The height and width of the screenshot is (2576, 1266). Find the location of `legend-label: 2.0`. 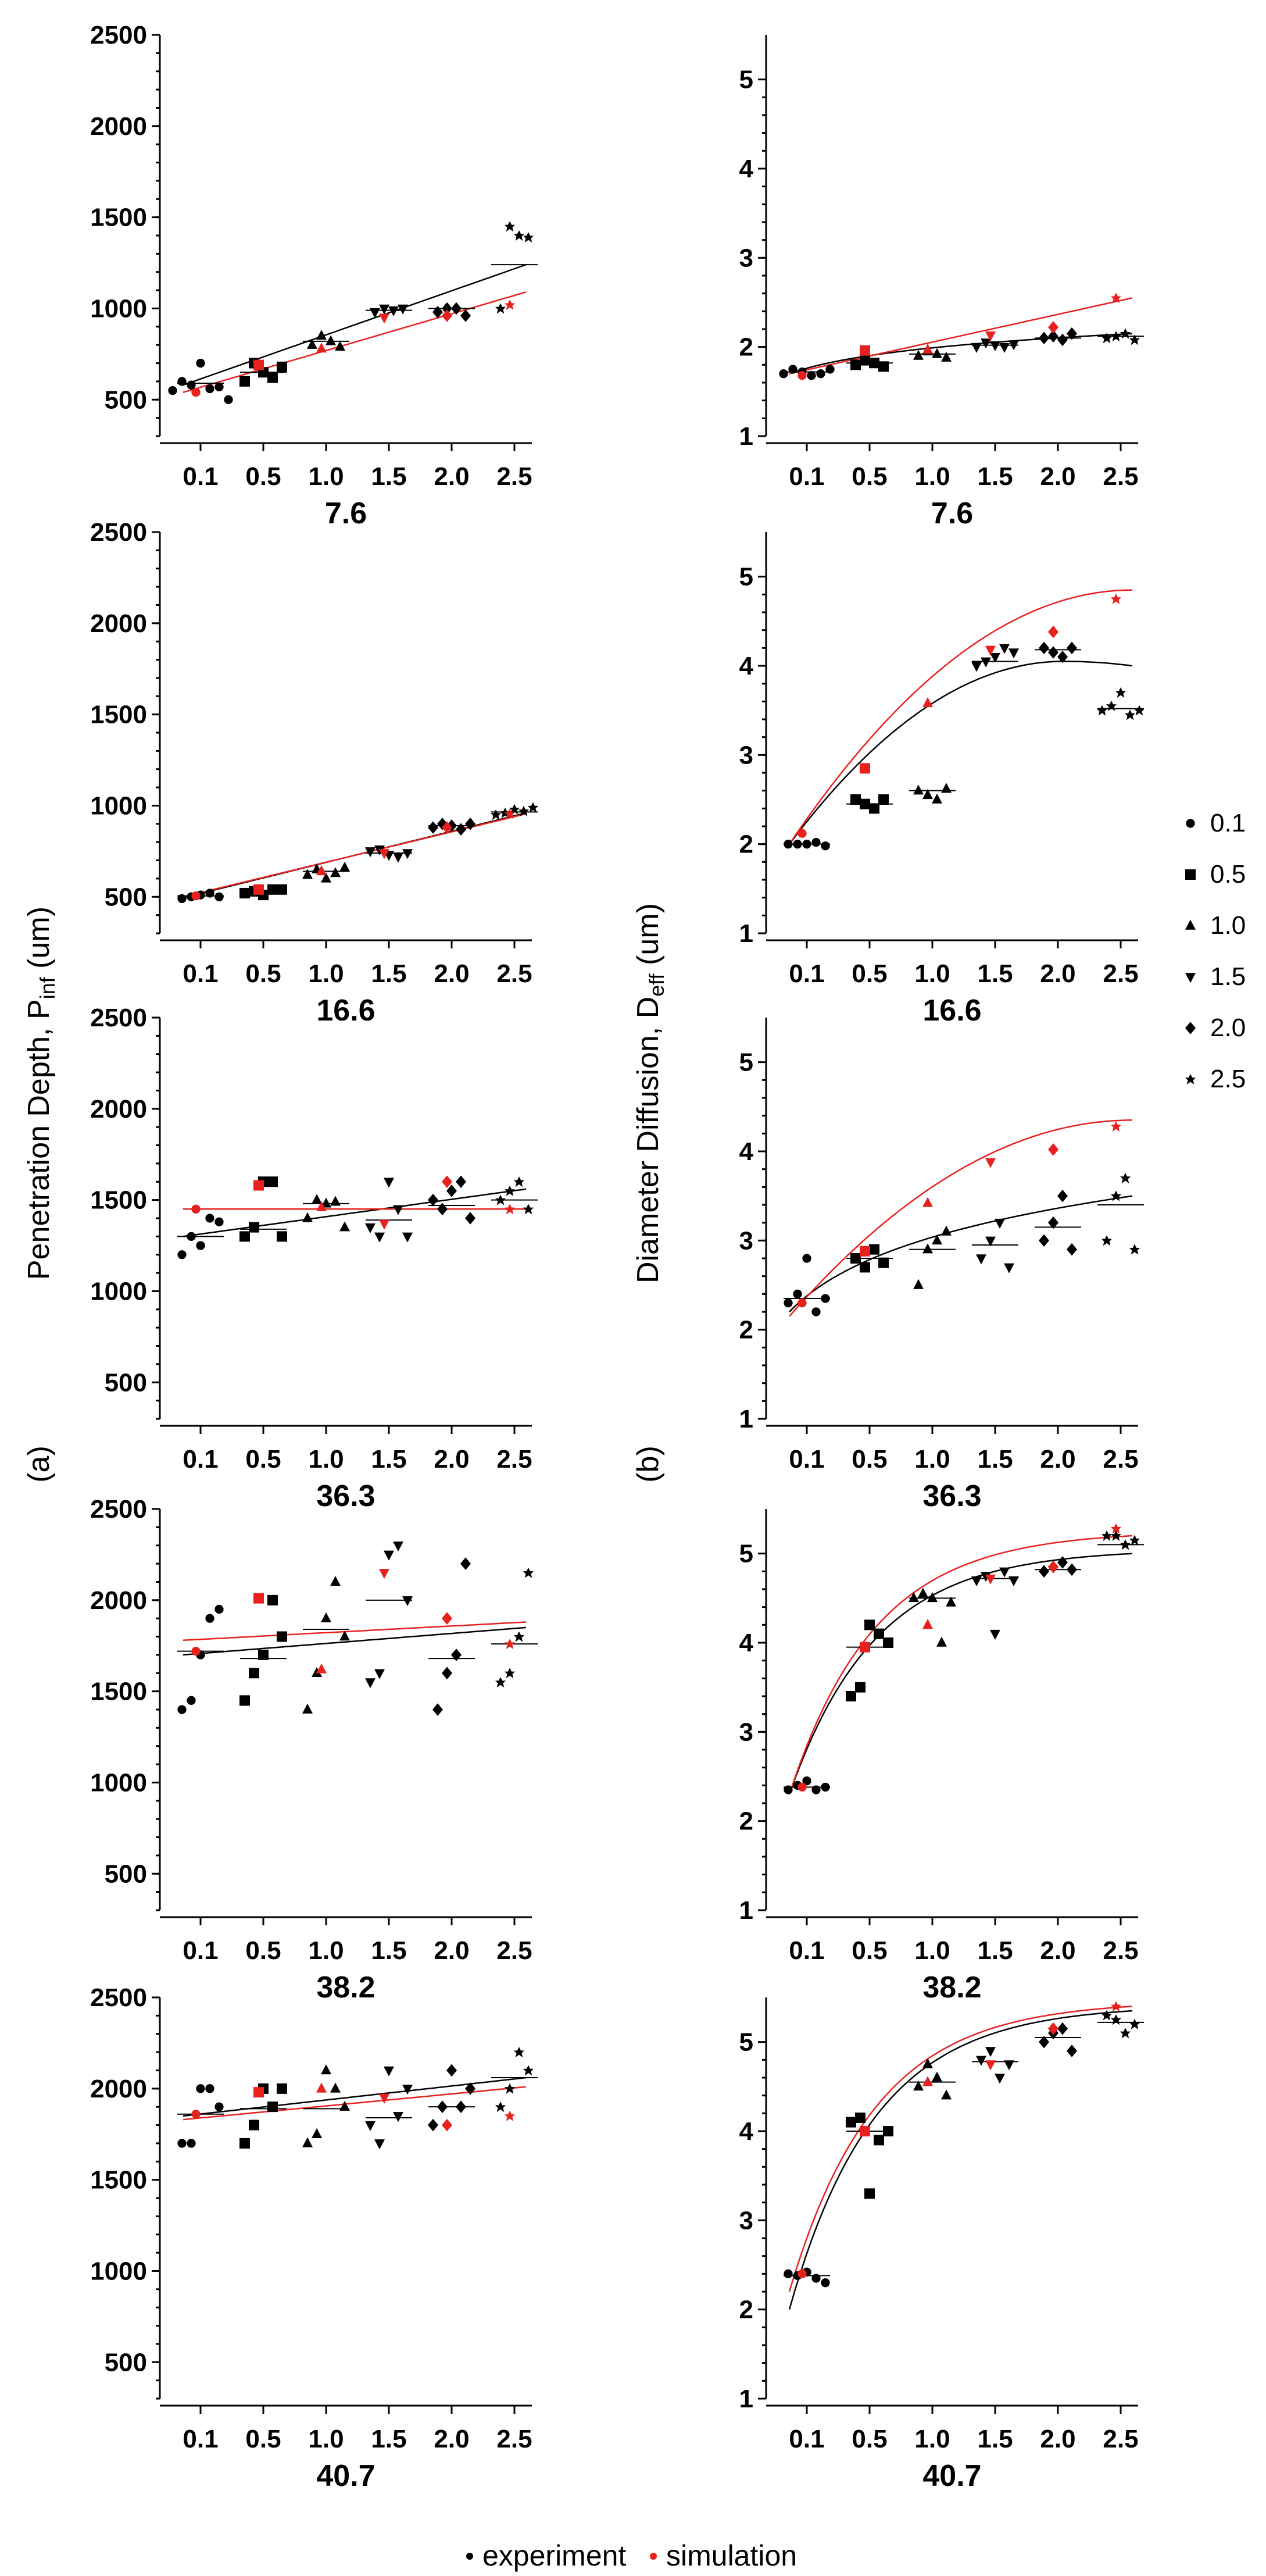

legend-label: 2.0 is located at coordinates (1228, 1028).